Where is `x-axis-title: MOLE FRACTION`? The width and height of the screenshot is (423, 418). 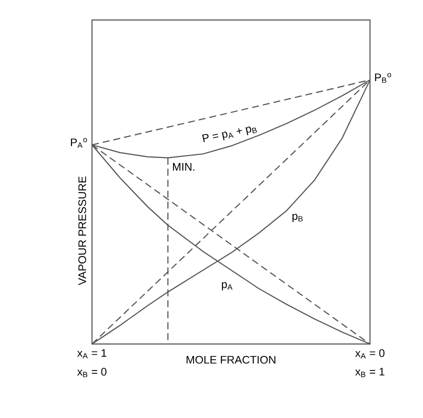
x-axis-title: MOLE FRACTION is located at coordinates (231, 360).